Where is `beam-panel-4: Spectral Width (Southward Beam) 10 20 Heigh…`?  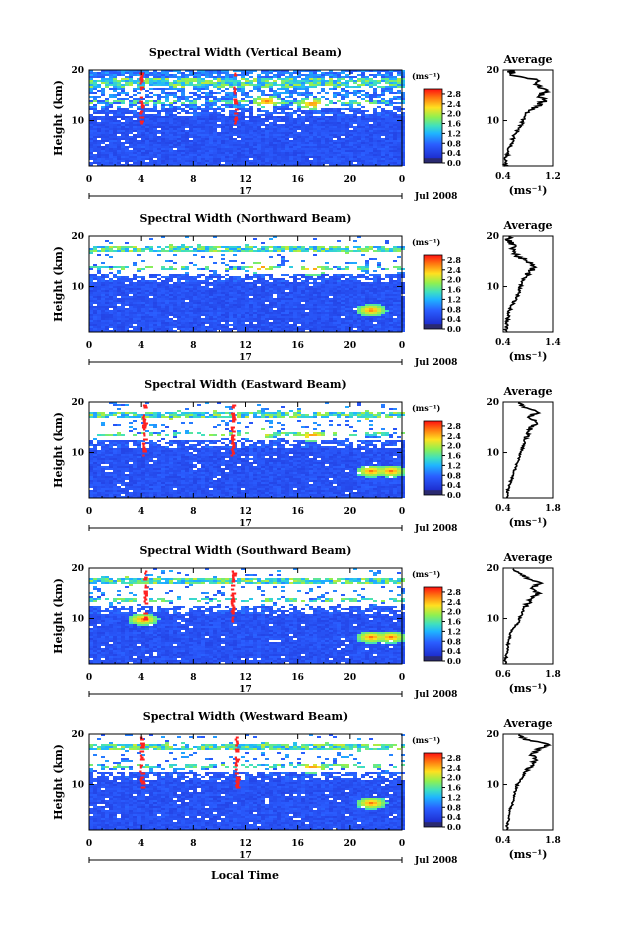 beam-panel-4: Spectral Width (Southward Beam) 10 20 Heigh… is located at coordinates (306, 622).